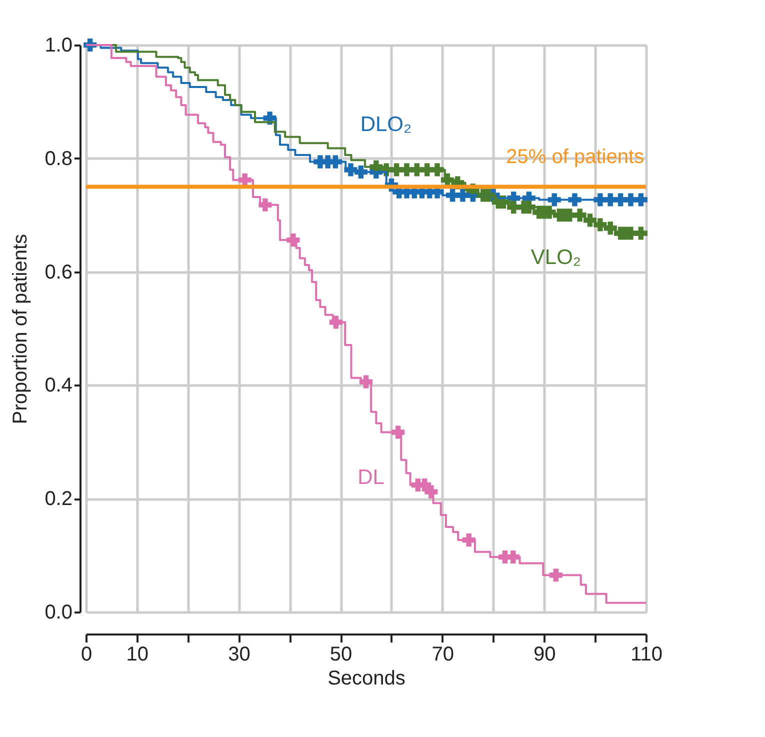 This screenshot has width=765, height=737. Describe the element at coordinates (58, 272) in the screenshot. I see `y-tick-label: 0.6` at that location.